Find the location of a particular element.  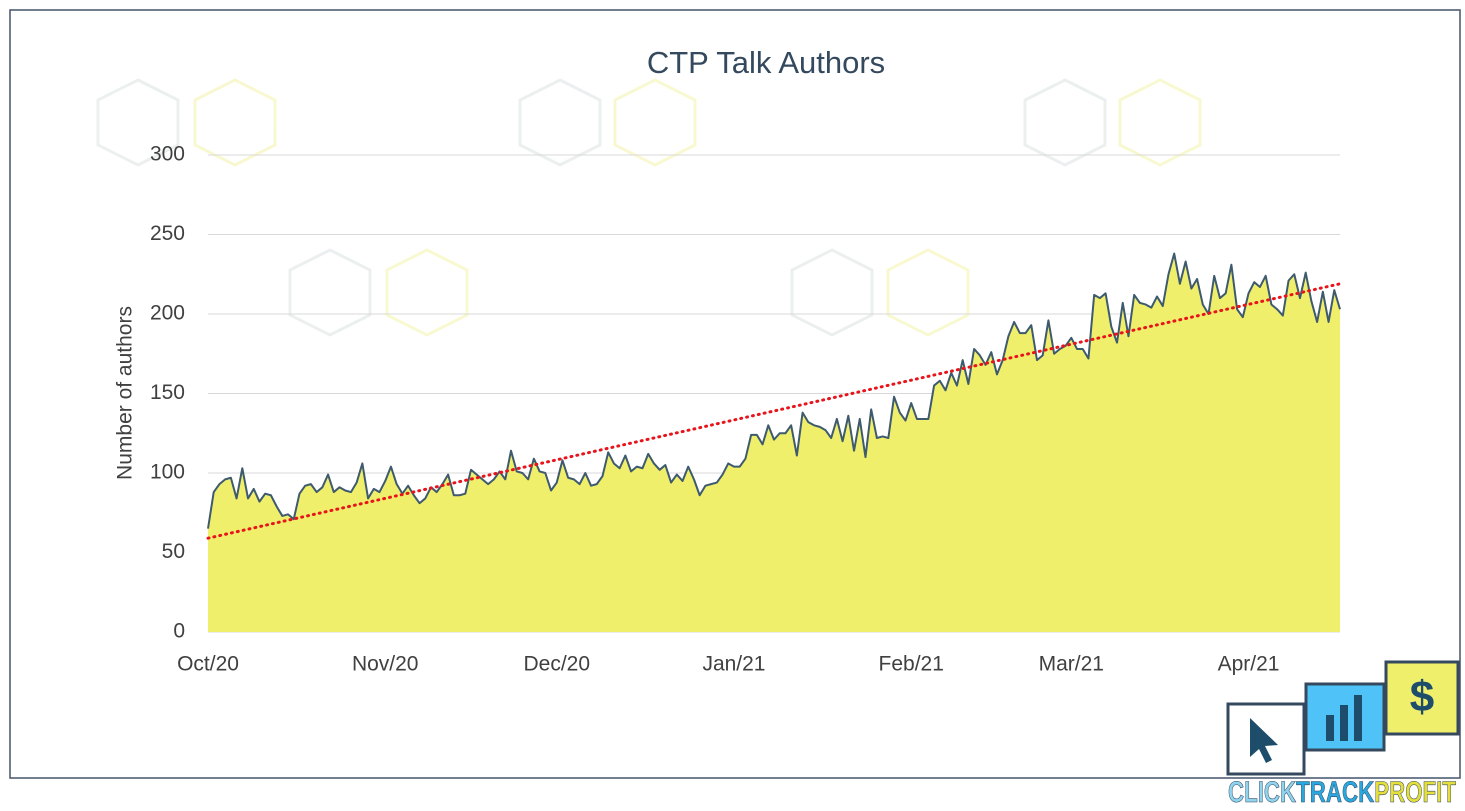

x-tick-label: Feb/21 is located at coordinates (911, 664).